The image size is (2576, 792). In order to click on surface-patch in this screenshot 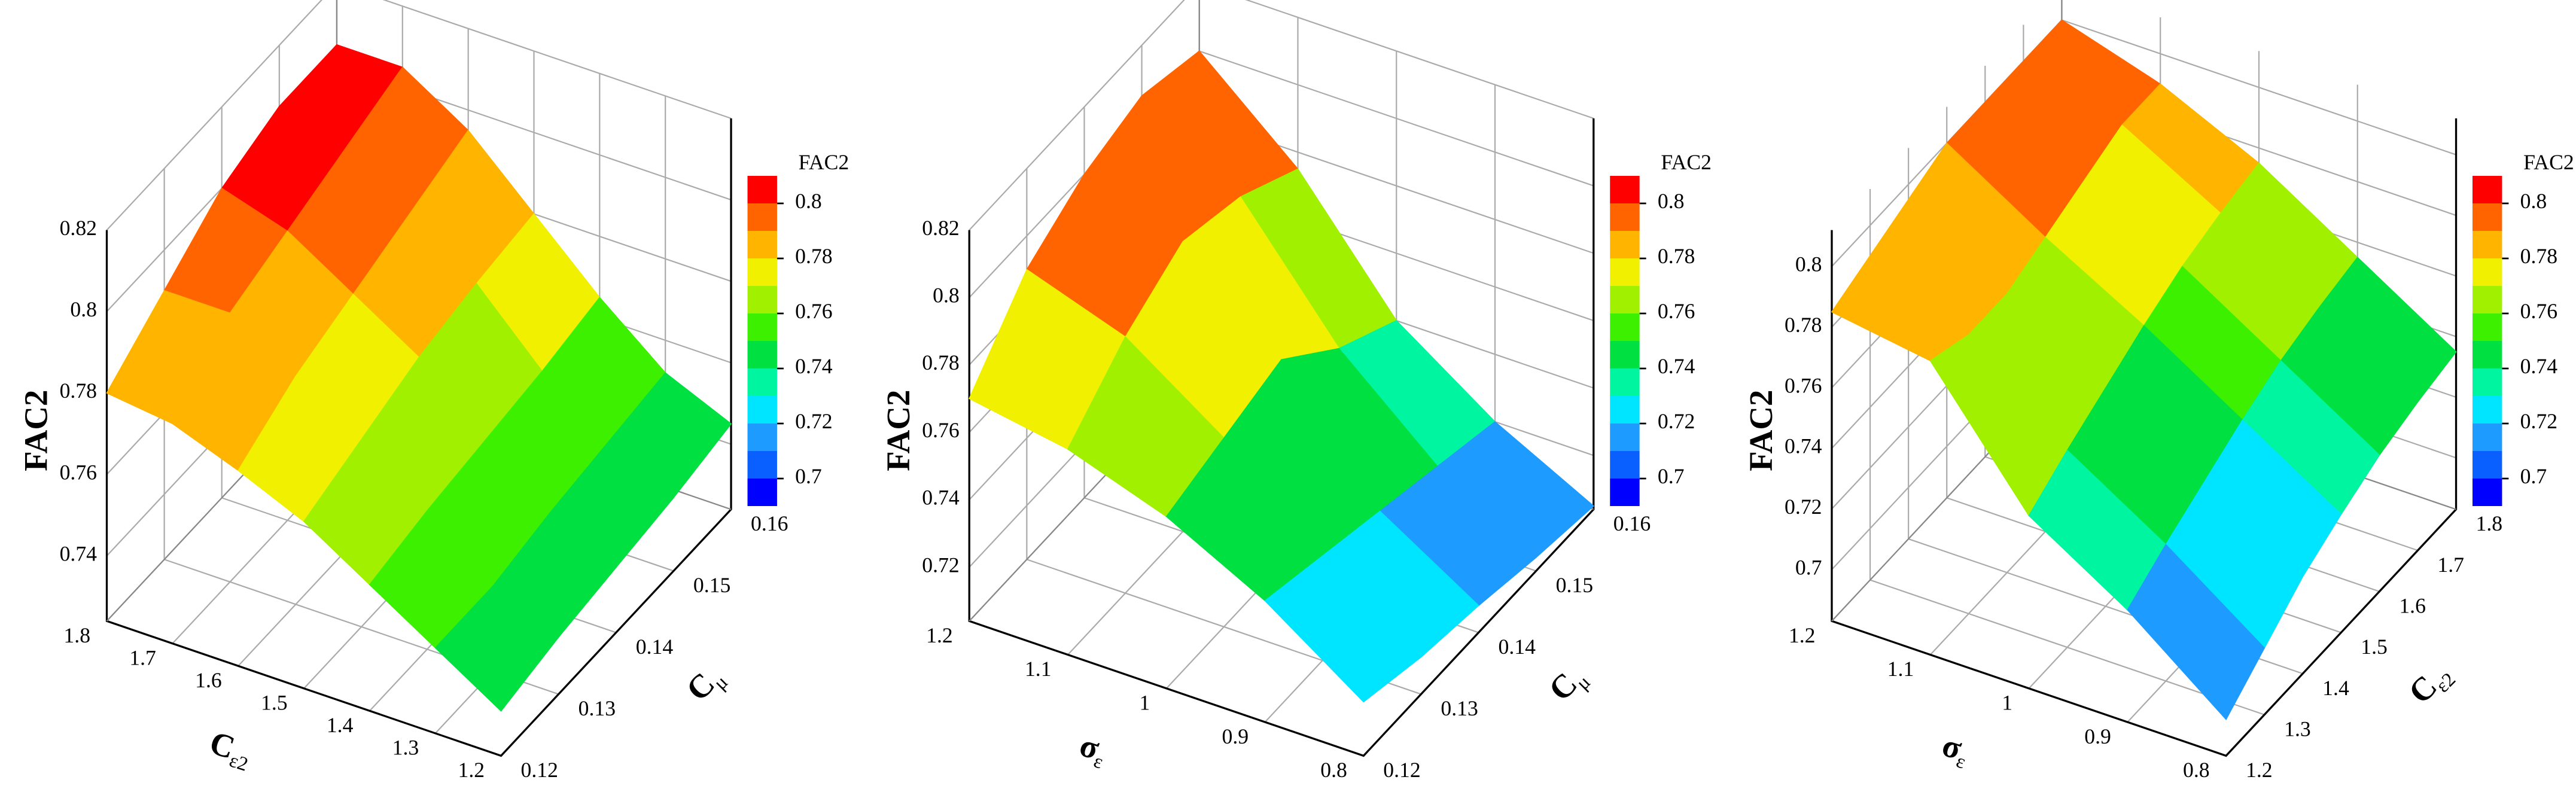, I will do `click(2196, 632)`.